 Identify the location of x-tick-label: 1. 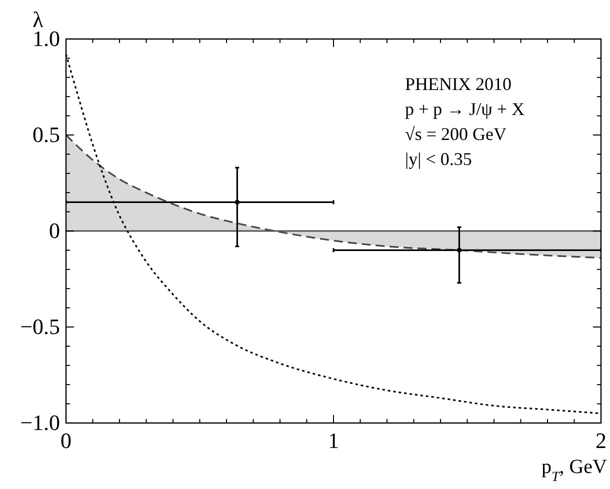
(333, 440).